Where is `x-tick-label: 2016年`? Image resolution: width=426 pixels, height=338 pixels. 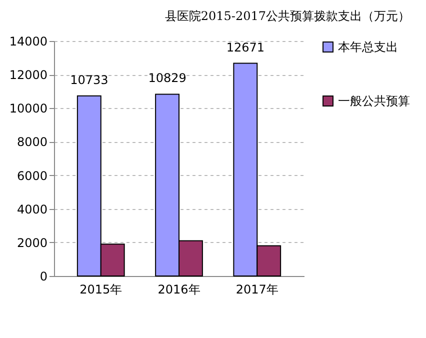
x-tick-label: 2016年 is located at coordinates (179, 289).